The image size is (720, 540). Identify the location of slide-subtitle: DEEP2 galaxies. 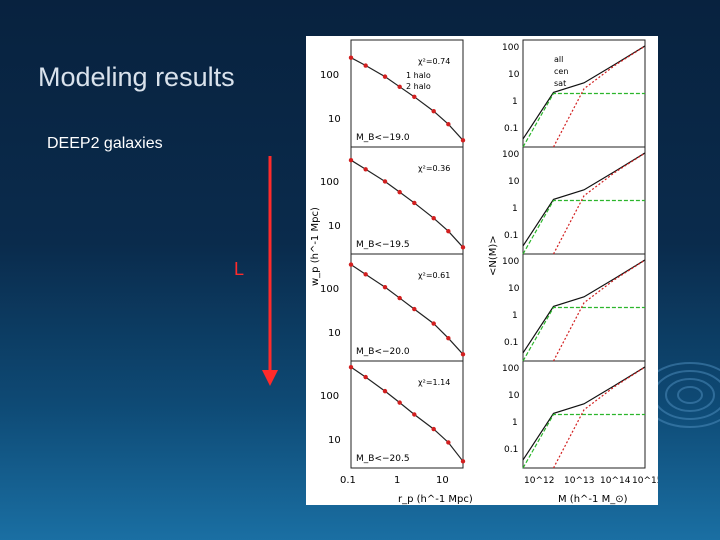
(105, 143).